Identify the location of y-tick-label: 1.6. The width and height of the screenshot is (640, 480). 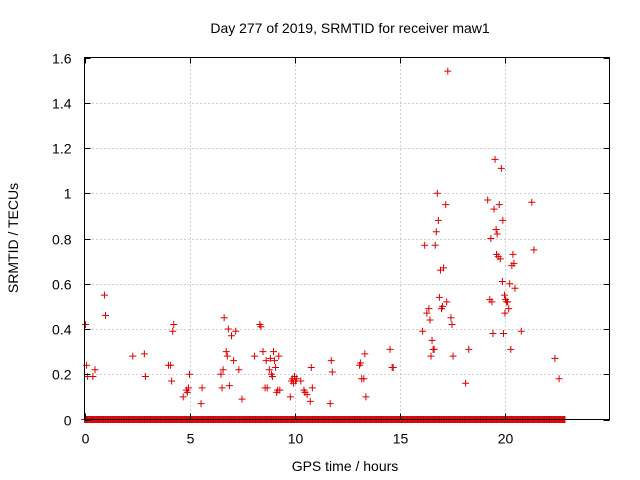
(62, 59).